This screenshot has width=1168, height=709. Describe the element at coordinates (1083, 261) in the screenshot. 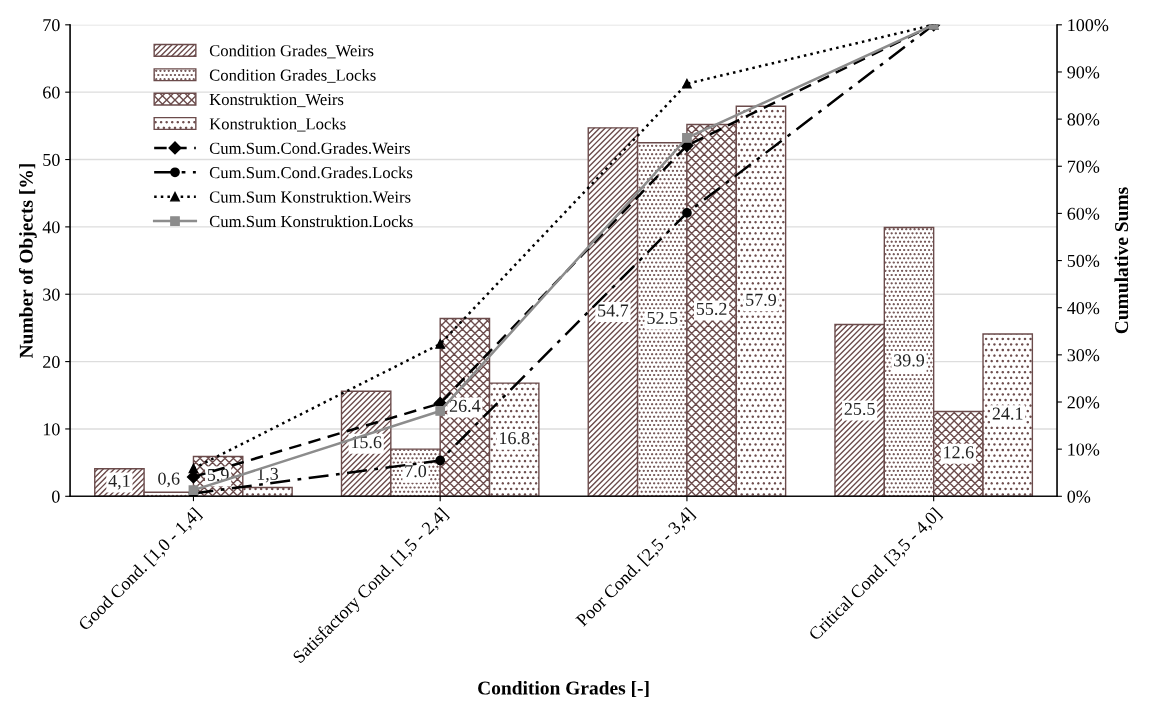

I see `y2-tick-label: 50%` at that location.